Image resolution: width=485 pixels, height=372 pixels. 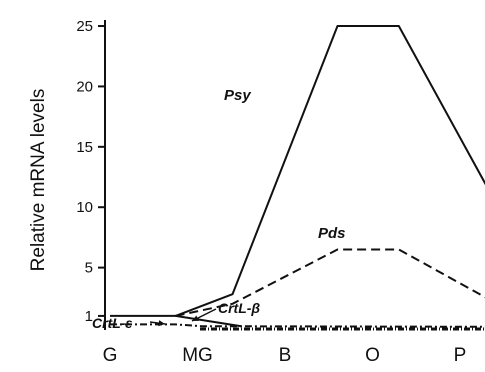 What do you see at coordinates (110, 355) in the screenshot?
I see `x-tick-label-g: G` at bounding box center [110, 355].